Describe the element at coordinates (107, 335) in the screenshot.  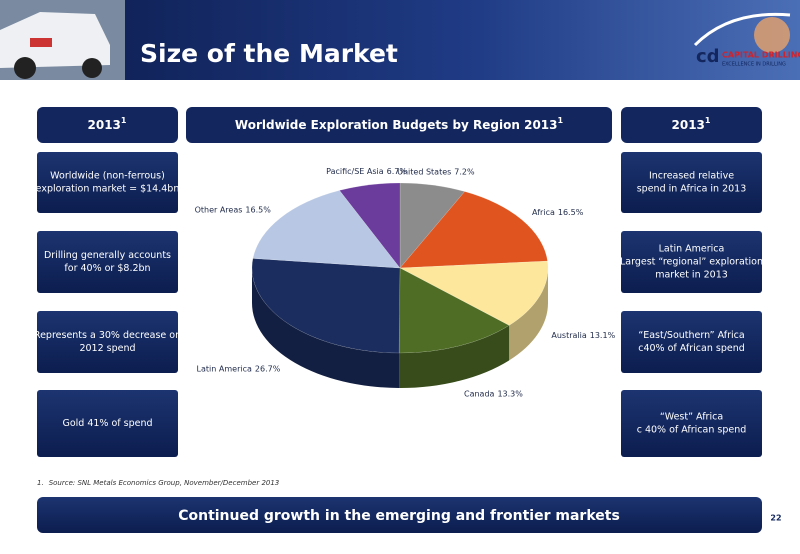
I see `info-text: Represents a 30% decrease on` at that location.